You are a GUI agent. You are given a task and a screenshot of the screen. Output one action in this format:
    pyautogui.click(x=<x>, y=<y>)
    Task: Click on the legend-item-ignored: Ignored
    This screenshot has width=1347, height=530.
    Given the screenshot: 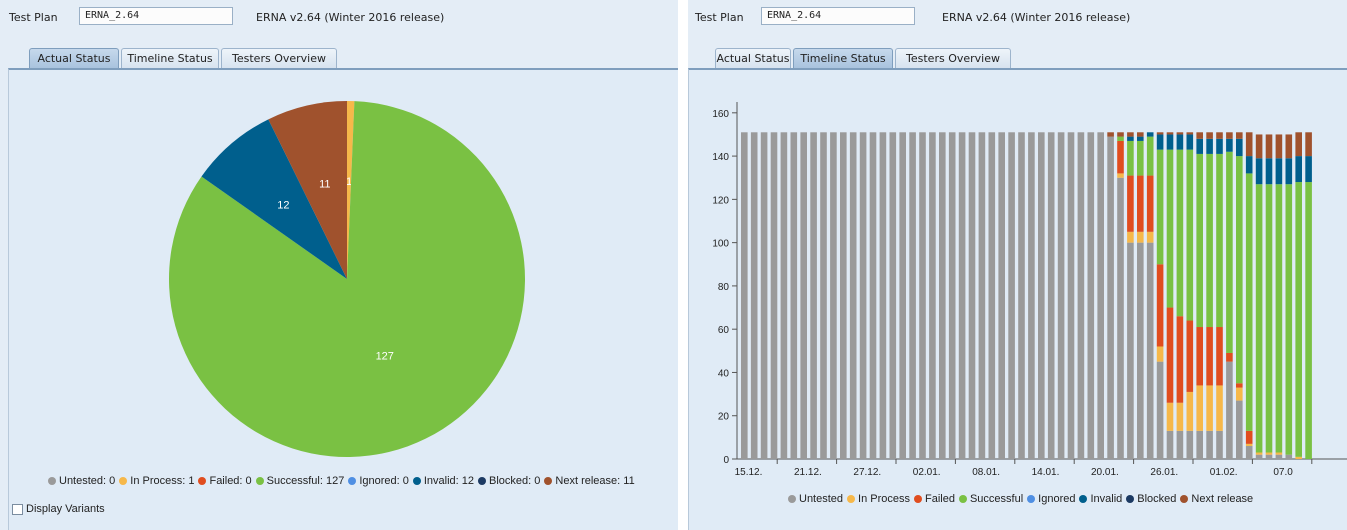 What is the action you would take?
    pyautogui.click(x=1049, y=499)
    